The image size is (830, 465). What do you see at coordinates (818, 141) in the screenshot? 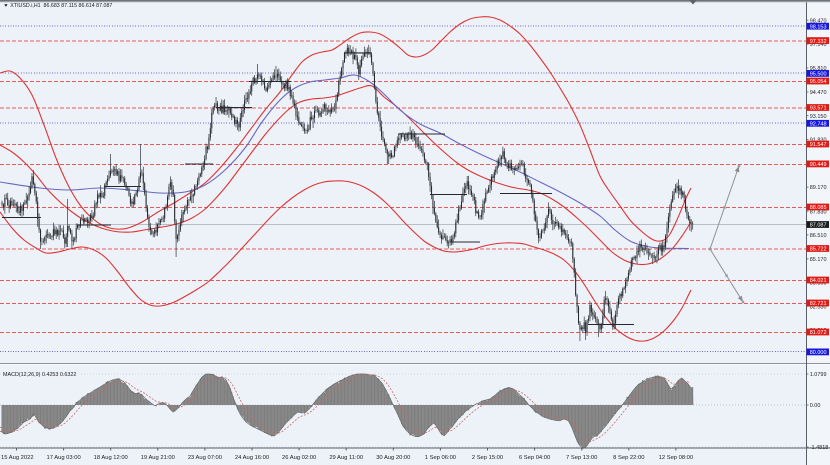
I see `svg-text: 91.830` at bounding box center [818, 141].